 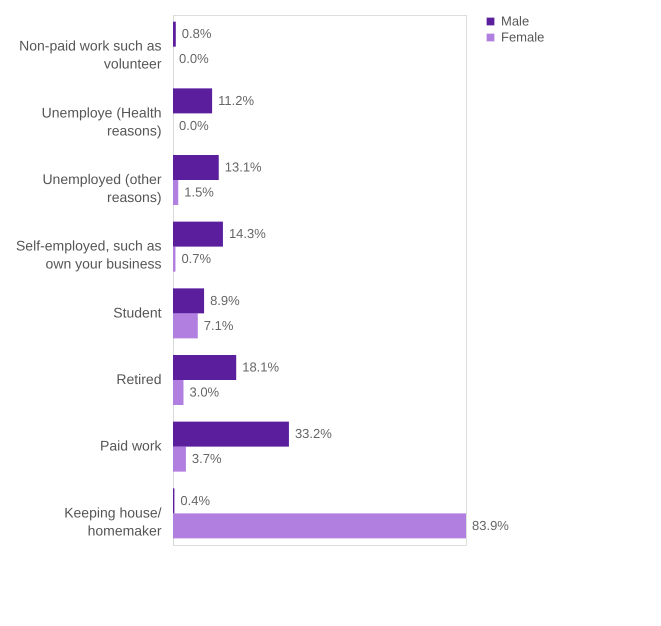 I want to click on legend-label: Female, so click(x=522, y=37).